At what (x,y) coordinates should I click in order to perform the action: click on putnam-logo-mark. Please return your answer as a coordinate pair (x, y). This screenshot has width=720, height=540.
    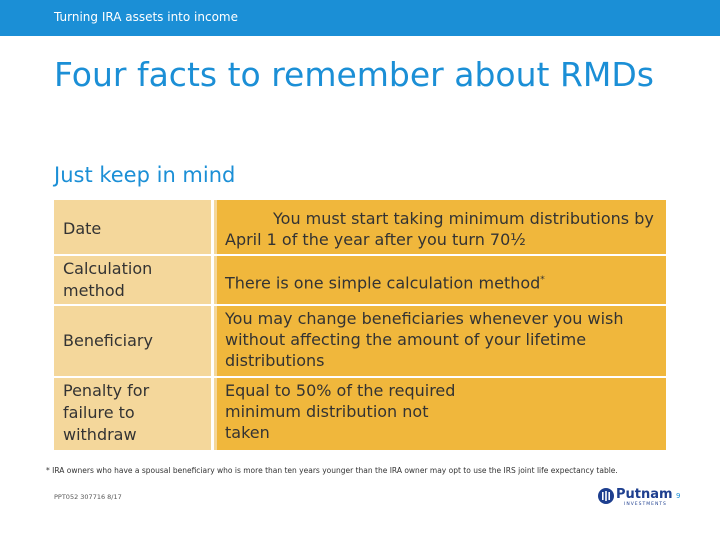
    Looking at the image, I should click on (606, 496).